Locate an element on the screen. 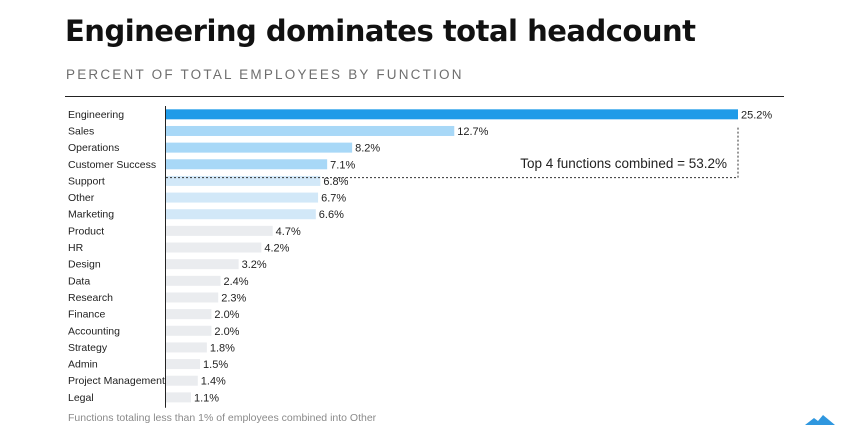  value-label: 1.1% is located at coordinates (206, 398).